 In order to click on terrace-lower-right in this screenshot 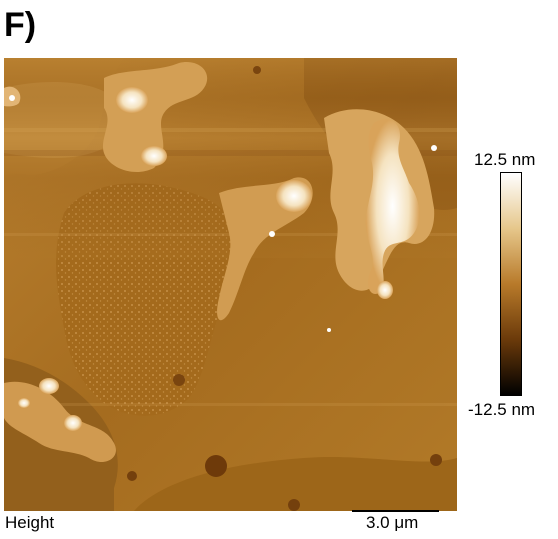, I will do `click(295, 483)`.